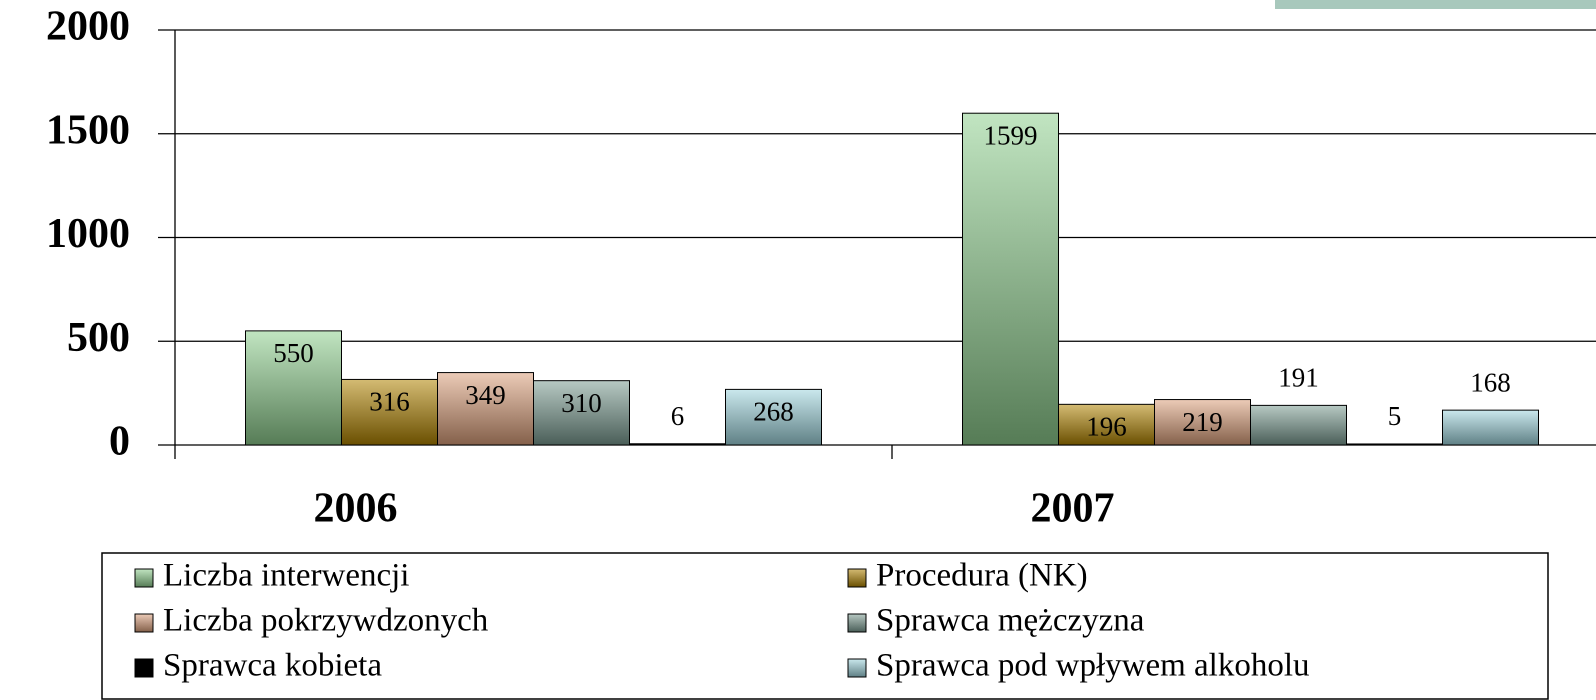 Image resolution: width=1596 pixels, height=700 pixels. What do you see at coordinates (1011, 135) in the screenshot?
I see `value-label: 1599` at bounding box center [1011, 135].